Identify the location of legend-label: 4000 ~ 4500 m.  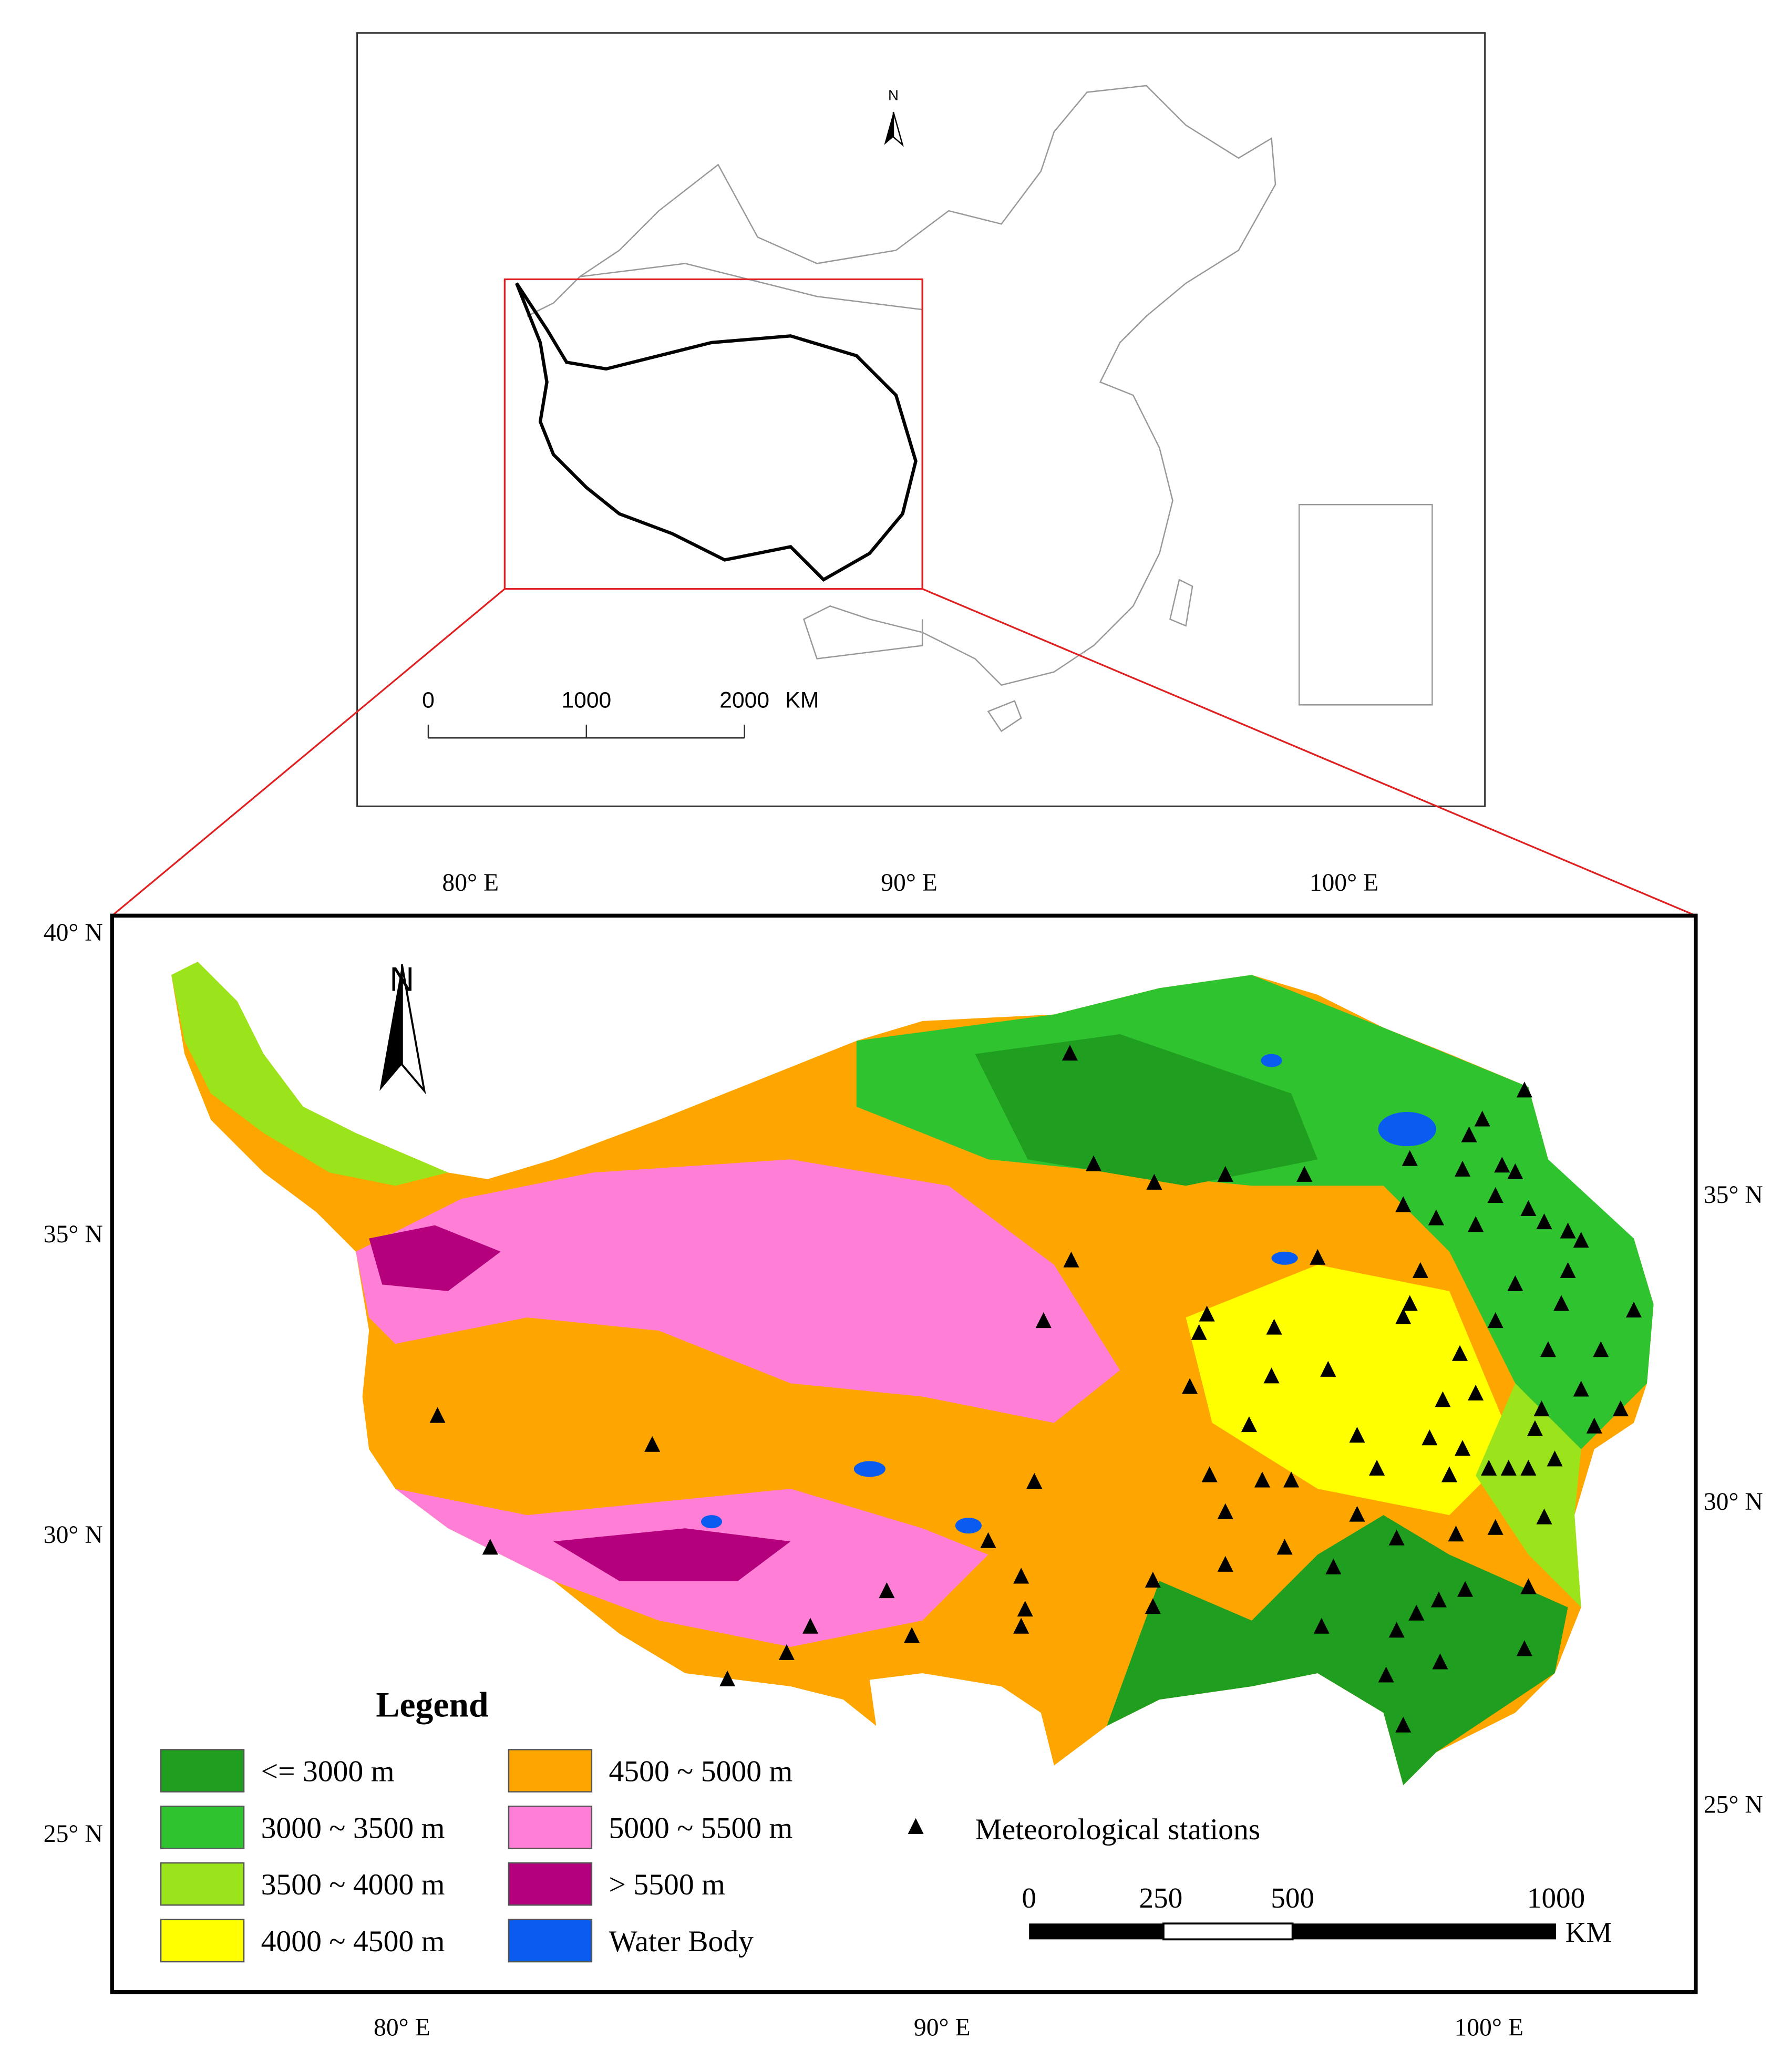
(353, 1941).